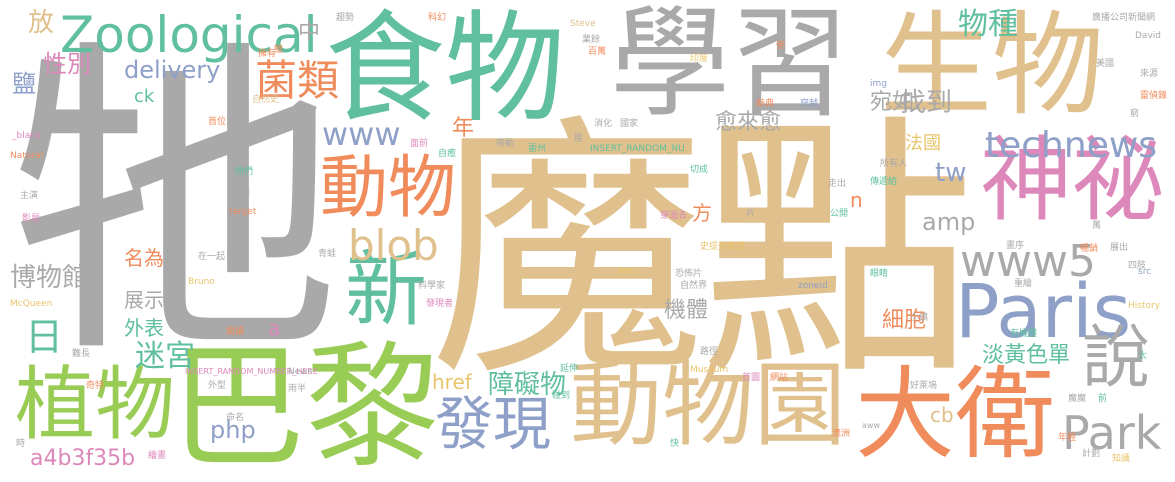 The image size is (1175, 482). I want to click on cloud-word: src, so click(1145, 272).